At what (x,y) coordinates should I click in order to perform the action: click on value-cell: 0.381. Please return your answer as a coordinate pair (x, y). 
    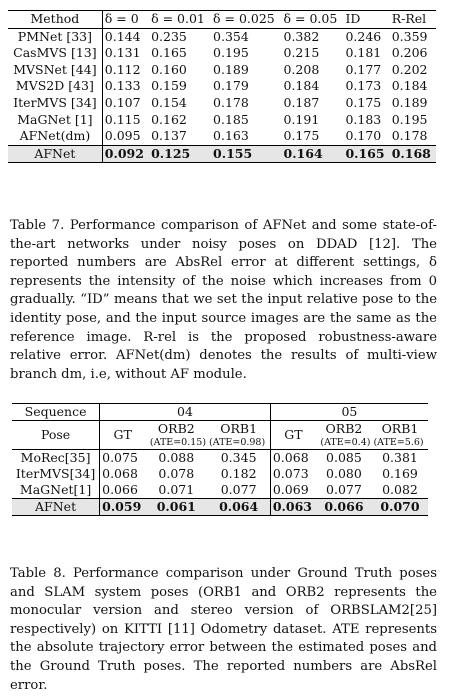
    Looking at the image, I should click on (400, 457).